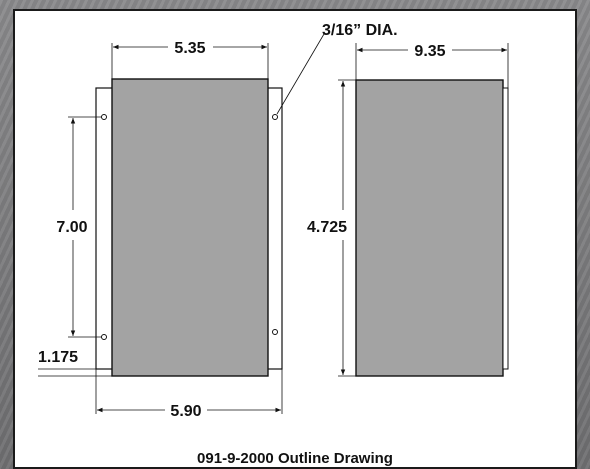  Describe the element at coordinates (190, 59) in the screenshot. I see `dimension-top-width: 5.35` at that location.